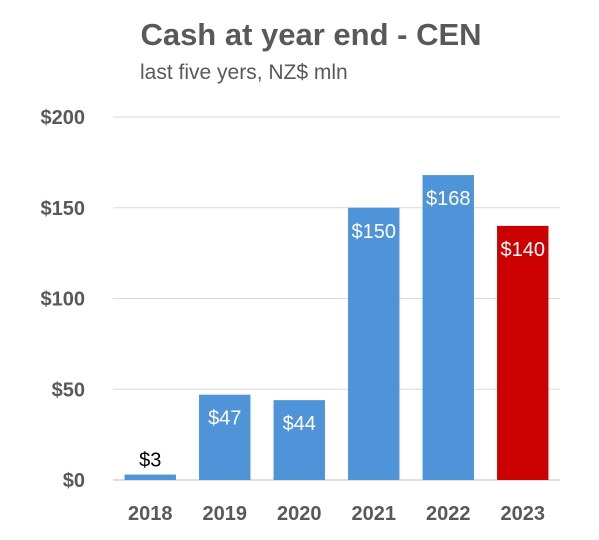 The height and width of the screenshot is (540, 599). Describe the element at coordinates (299, 514) in the screenshot. I see `x-tick-label: 2020` at that location.